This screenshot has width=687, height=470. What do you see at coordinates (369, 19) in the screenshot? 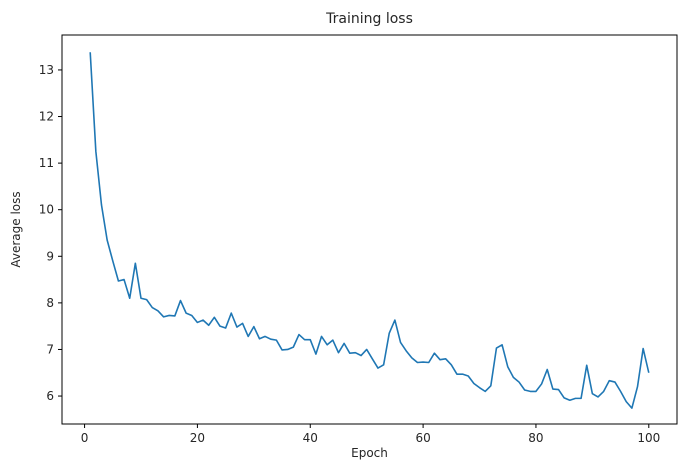
I see `chart-title: Training loss` at bounding box center [369, 19].